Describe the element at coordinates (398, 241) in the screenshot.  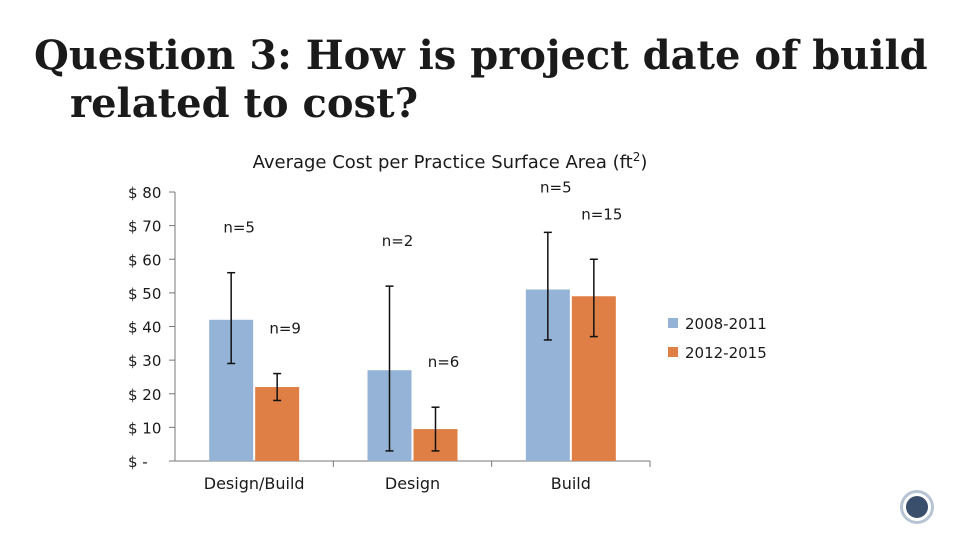
I see `n-label: n=2` at that location.